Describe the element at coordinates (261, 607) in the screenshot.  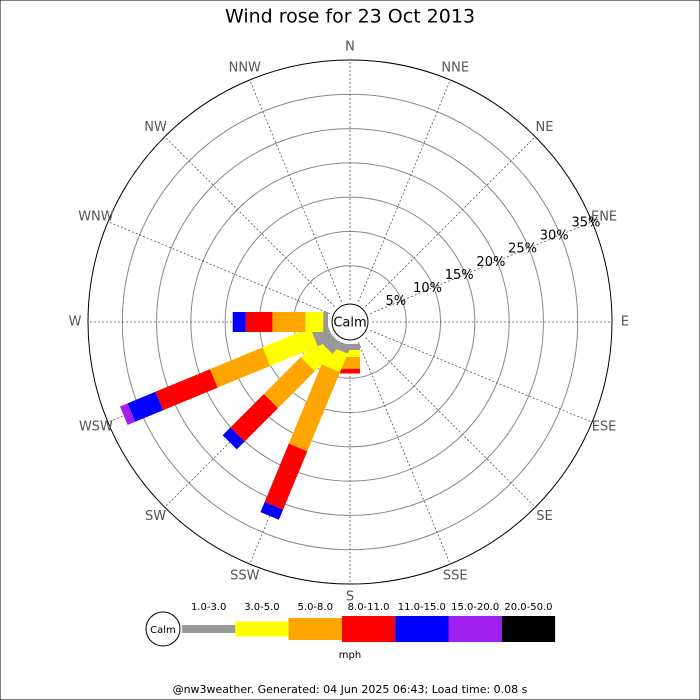
I see `legend-label: 3.0-5.0` at that location.